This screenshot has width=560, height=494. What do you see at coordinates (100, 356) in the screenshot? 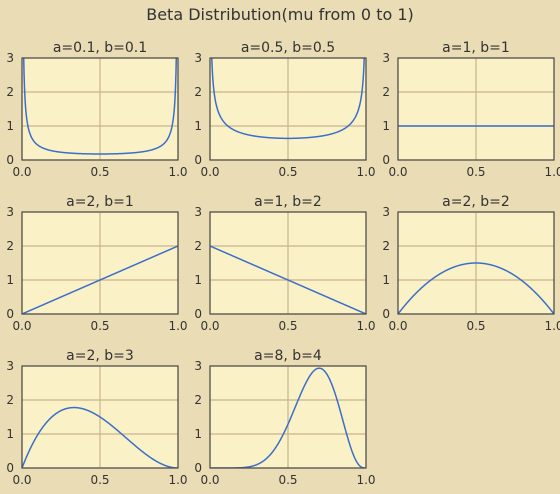
I see `subplot-title: a=2, b=3` at bounding box center [100, 356].